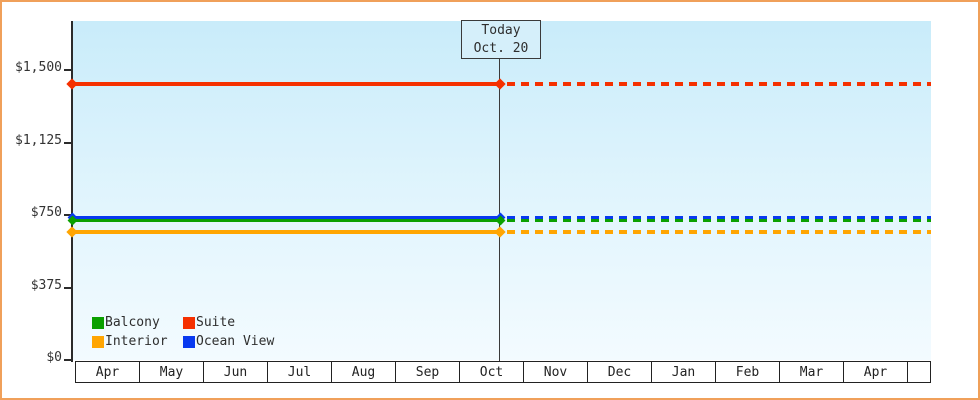 The width and height of the screenshot is (980, 400). I want to click on x-axis-month-7: Nov, so click(556, 372).